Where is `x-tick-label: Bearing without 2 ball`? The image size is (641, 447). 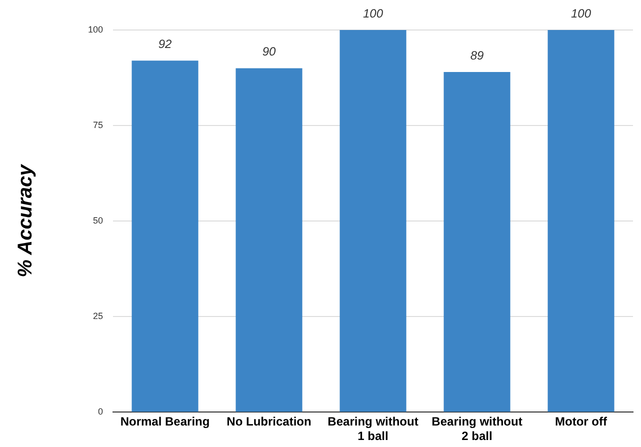
x-tick-label: Bearing without 2 ball is located at coordinates (477, 429).